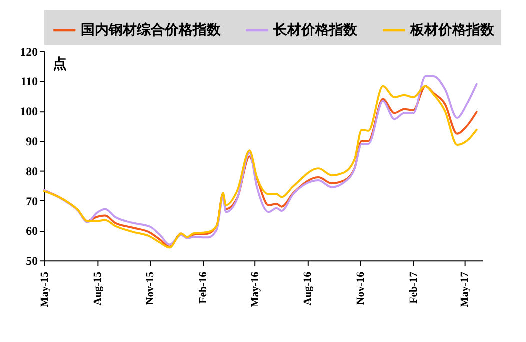 The height and width of the screenshot is (342, 526). I want to click on x-tick-label: May-16, so click(255, 289).